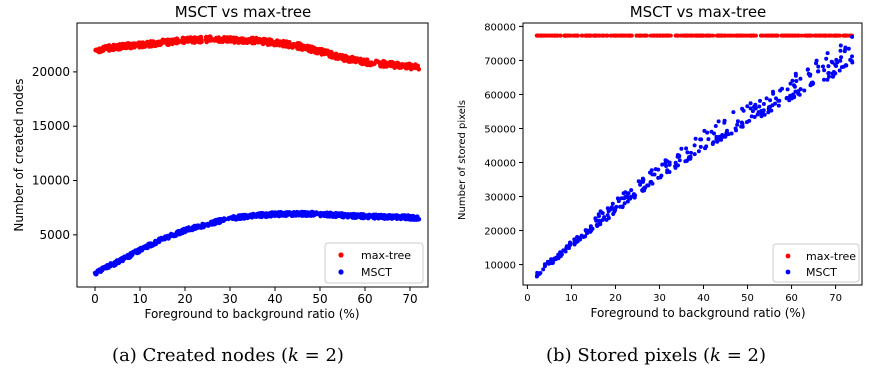 The width and height of the screenshot is (871, 370). Describe the element at coordinates (500, 232) in the screenshot. I see `chart-b-ytick-label: 20000` at that location.